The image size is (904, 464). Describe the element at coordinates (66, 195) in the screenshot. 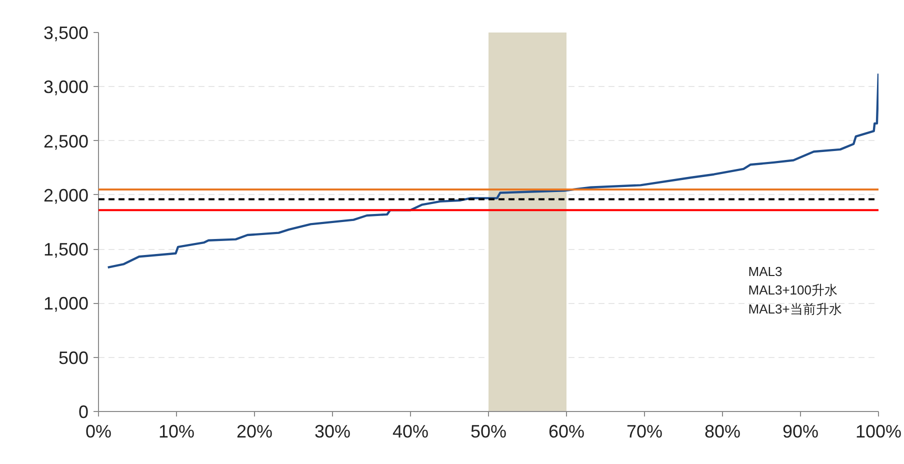

I see `y-tick-label: 2,000` at that location.